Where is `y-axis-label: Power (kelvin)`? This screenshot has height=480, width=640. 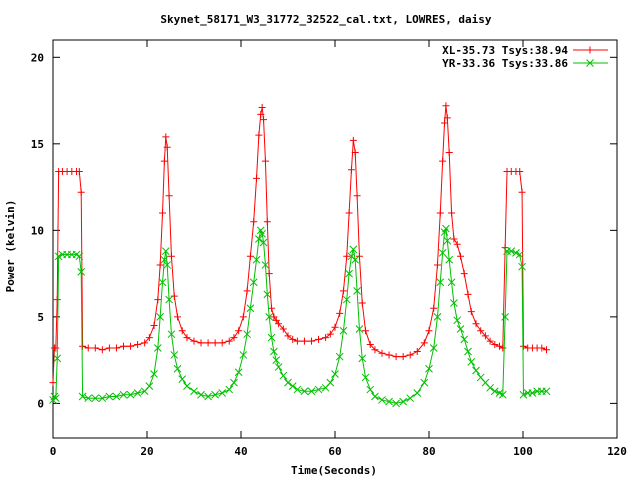 y-axis-label: Power (kelvin) is located at coordinates (10, 246).